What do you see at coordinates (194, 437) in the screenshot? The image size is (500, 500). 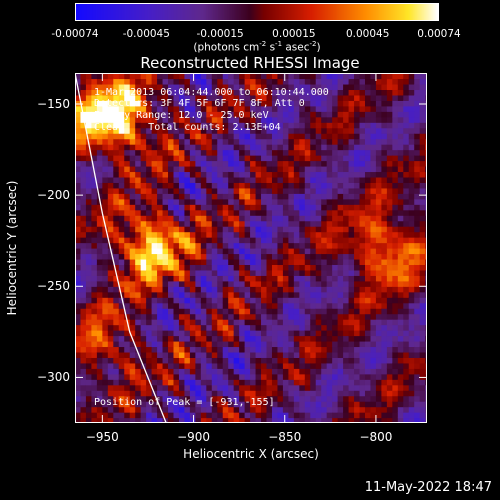 I see `x-tick-label: −900` at bounding box center [194, 437].